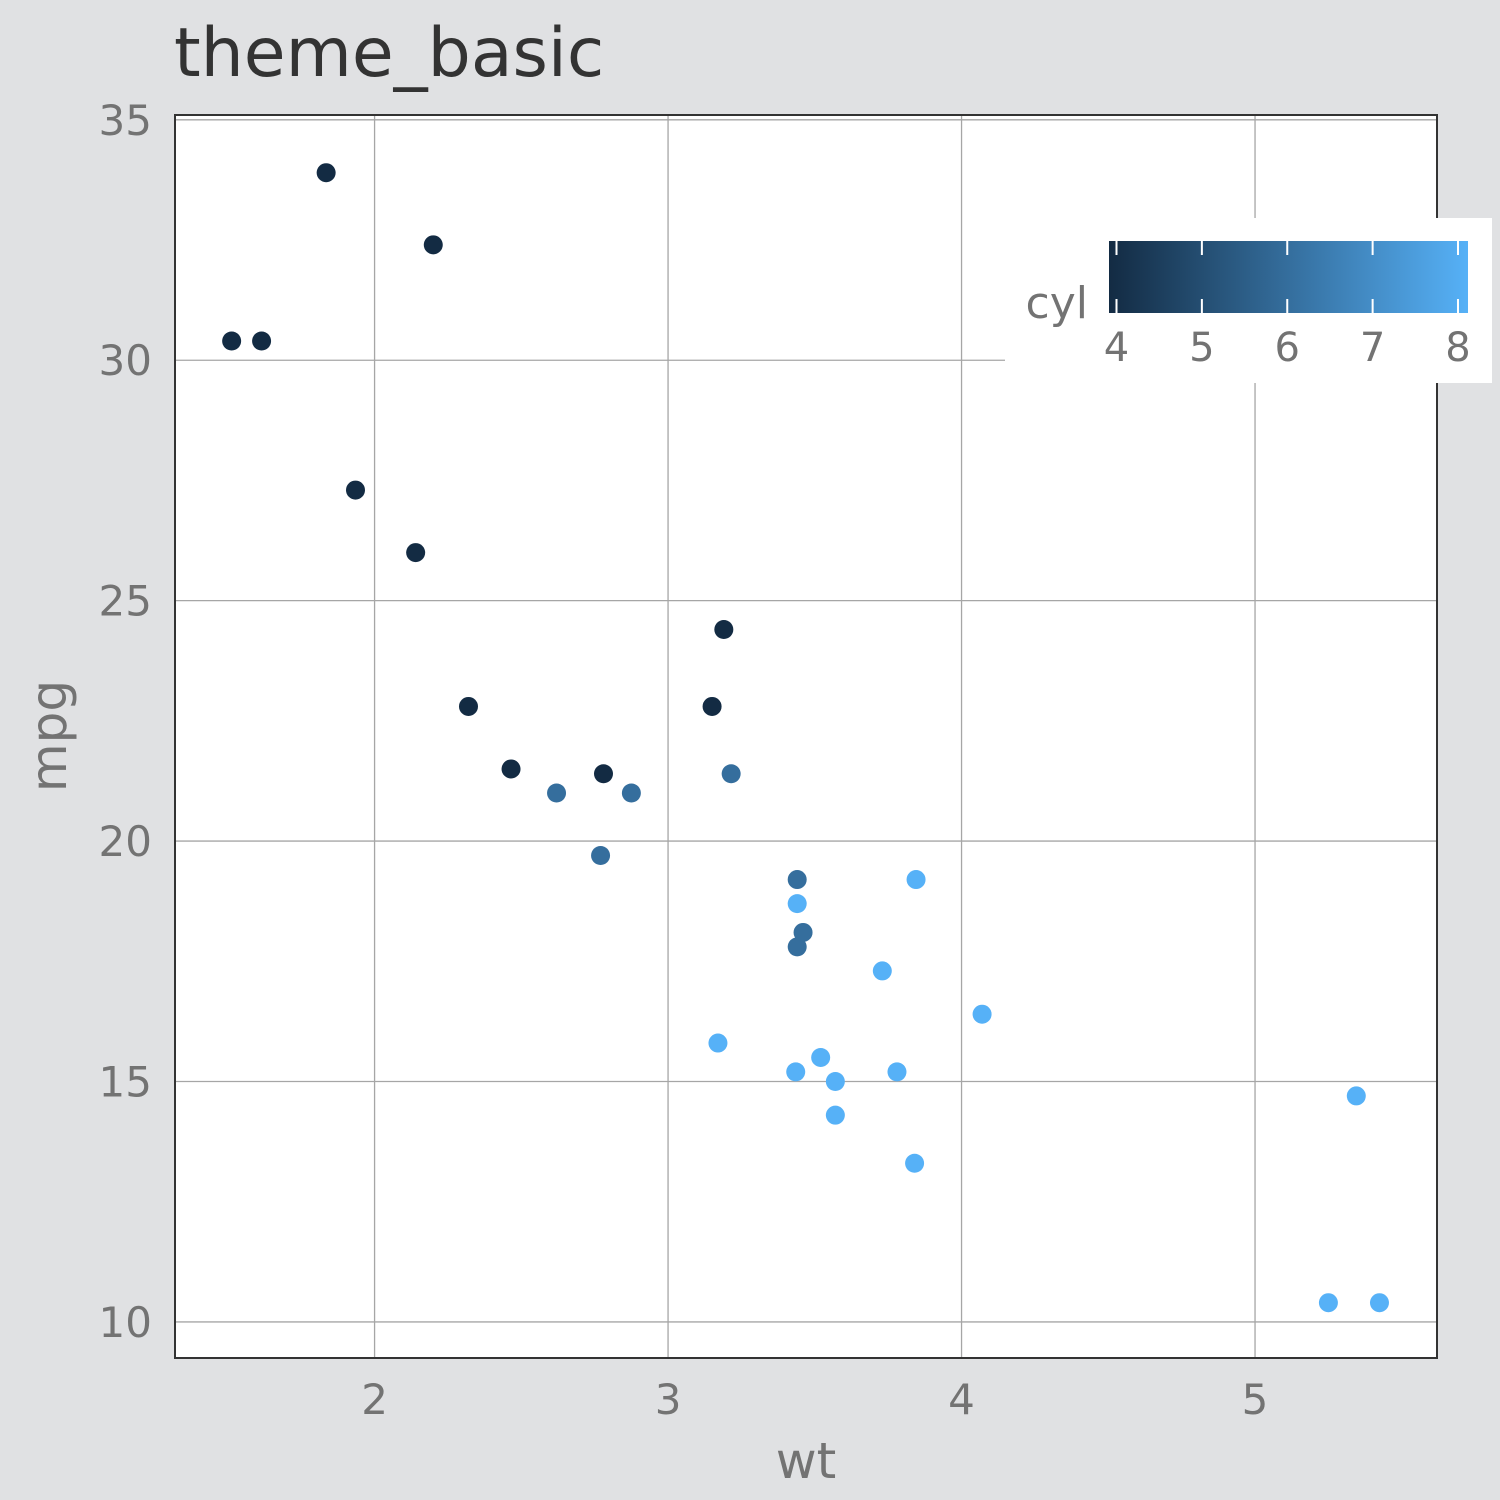 This screenshot has width=1500, height=1500. What do you see at coordinates (125, 120) in the screenshot?
I see `y-tick-label: 35` at bounding box center [125, 120].